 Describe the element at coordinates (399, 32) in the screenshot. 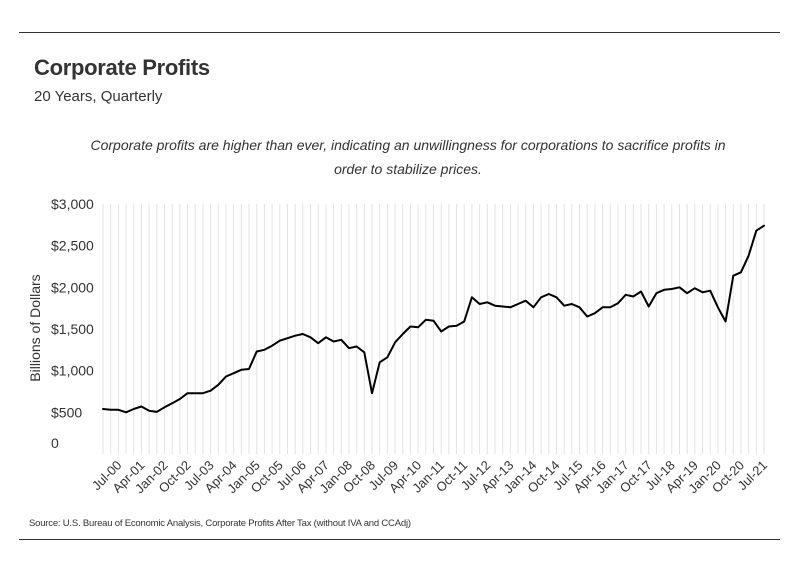

I see `top-rule` at that location.